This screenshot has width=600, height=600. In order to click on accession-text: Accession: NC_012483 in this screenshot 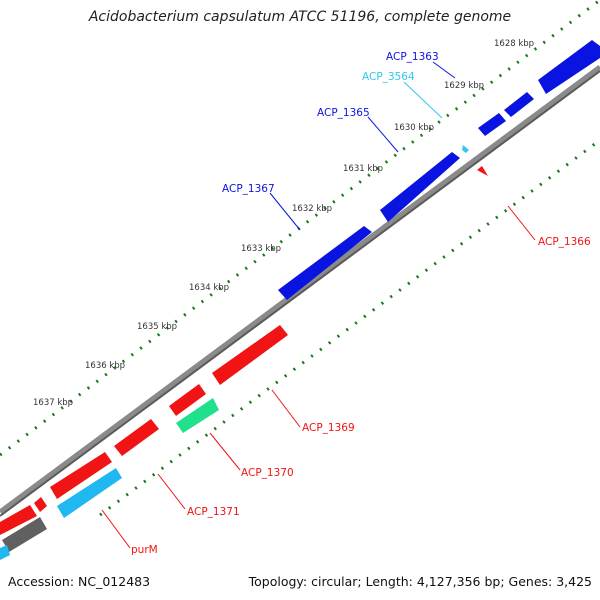, I will do `click(79, 581)`.